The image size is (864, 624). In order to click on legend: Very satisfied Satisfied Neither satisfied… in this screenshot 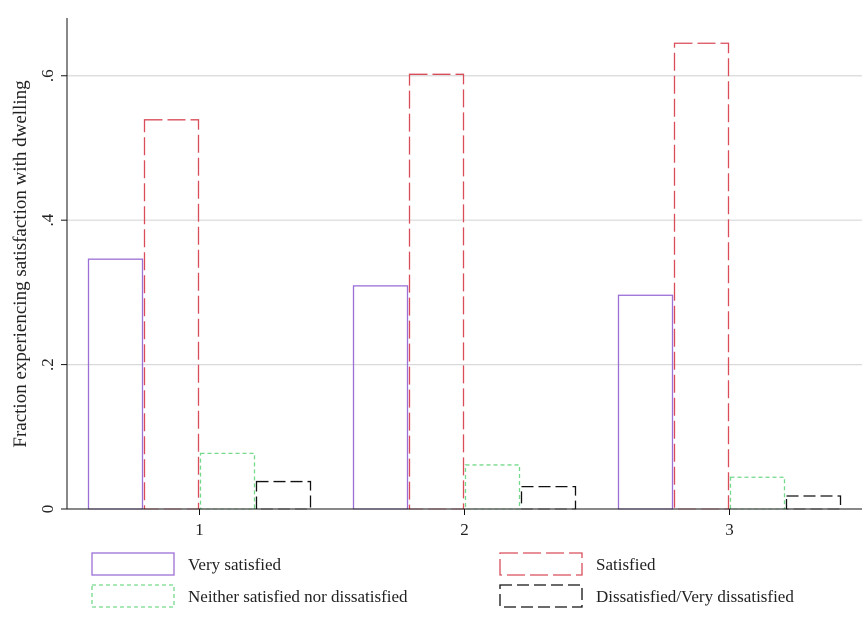, I will do `click(442, 580)`.